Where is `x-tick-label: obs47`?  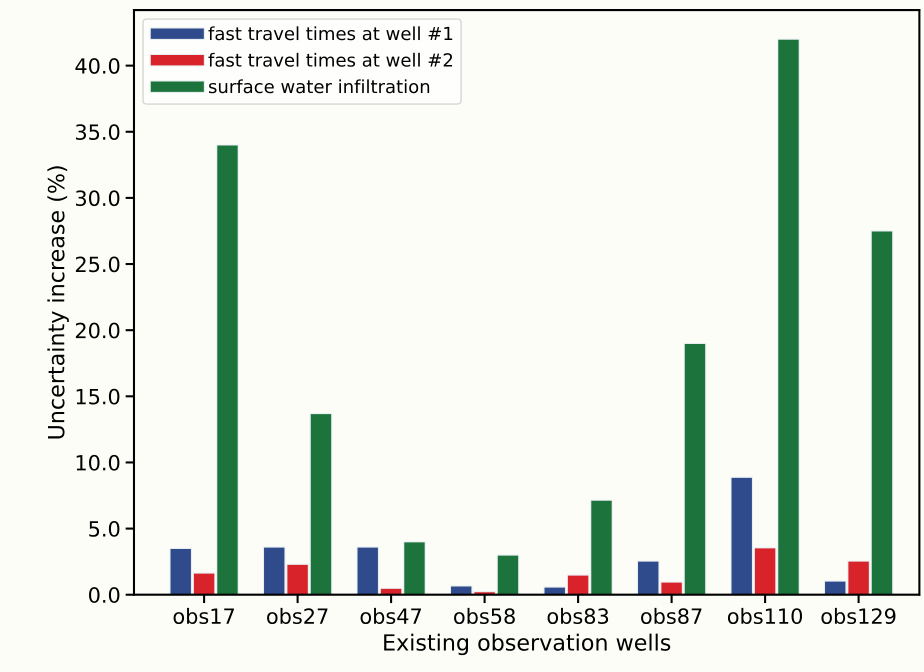 x-tick-label: obs47 is located at coordinates (390, 616).